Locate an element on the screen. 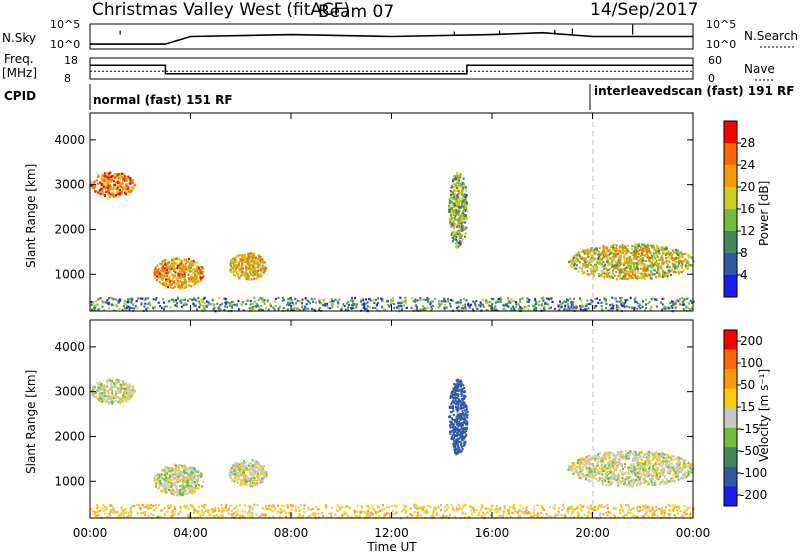 Image resolution: width=800 pixels, height=558 pixels. freq-unit-label: [MHz] is located at coordinates (19, 73).